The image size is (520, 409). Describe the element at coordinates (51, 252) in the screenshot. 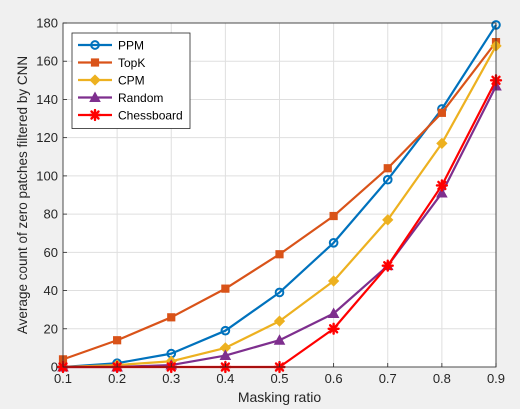

I see `y-tick-label: 60` at that location.